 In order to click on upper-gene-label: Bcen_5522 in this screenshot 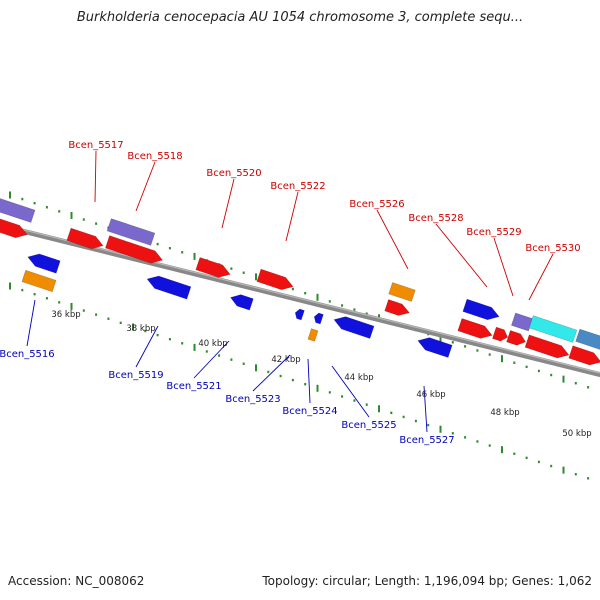, I will do `click(297, 186)`.